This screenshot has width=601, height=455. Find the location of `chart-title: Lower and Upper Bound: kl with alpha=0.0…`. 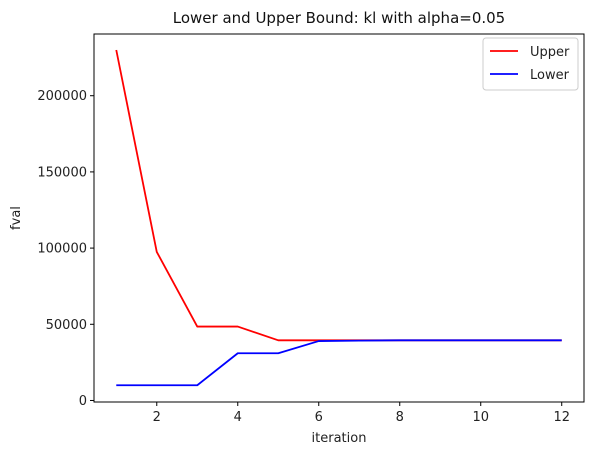

chart-title: Lower and Upper Bound: kl with alpha=0.0… is located at coordinates (339, 18).